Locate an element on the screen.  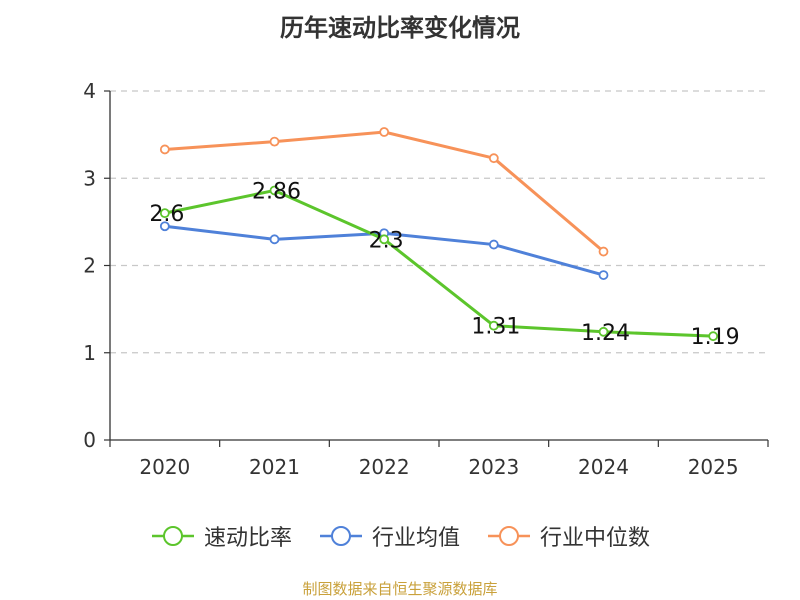
data-label-2021: 2.86 is located at coordinates (276, 191).